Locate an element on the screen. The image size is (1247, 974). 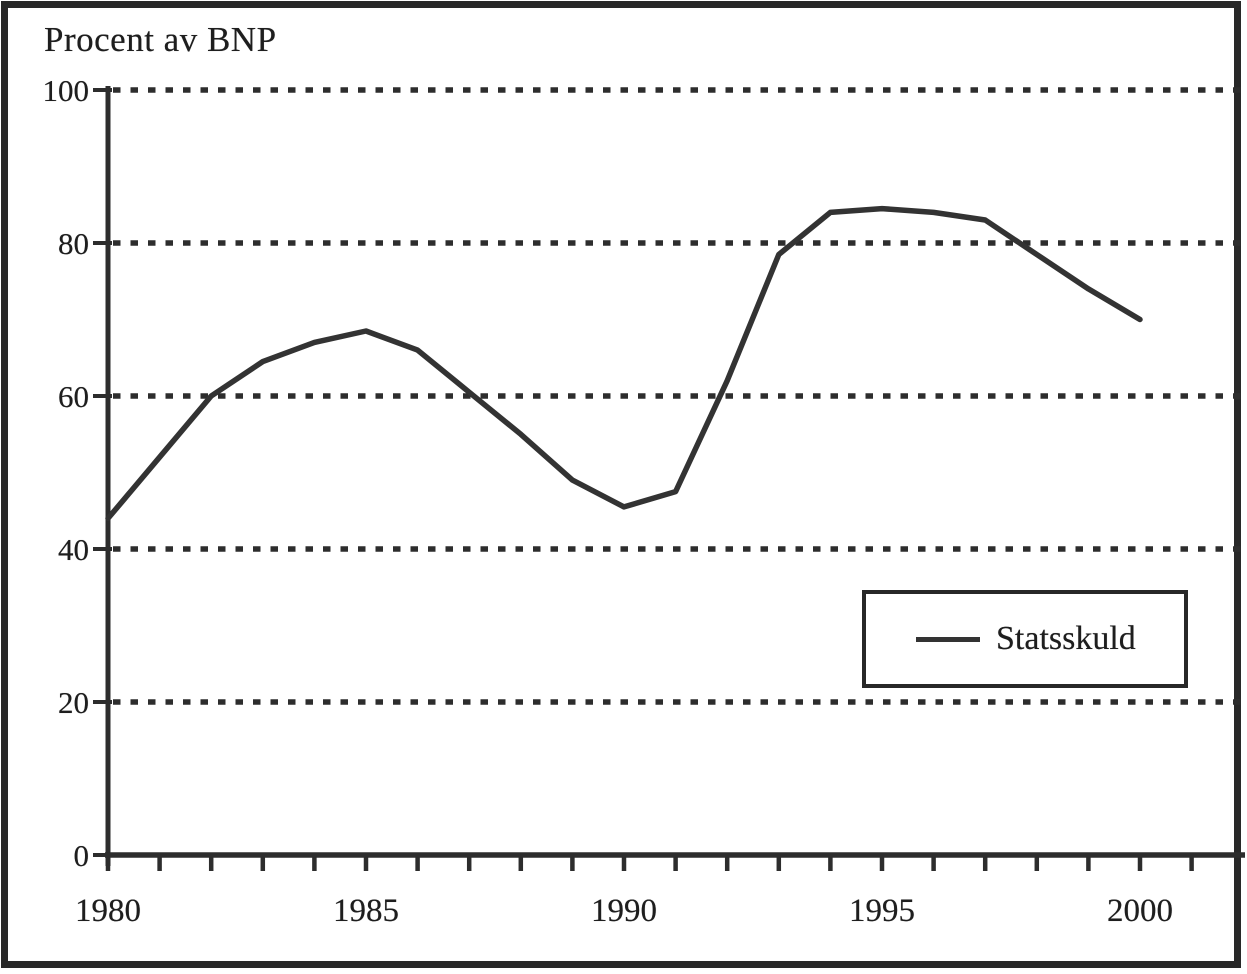
chart-title: Procent av BNP is located at coordinates (160, 39).